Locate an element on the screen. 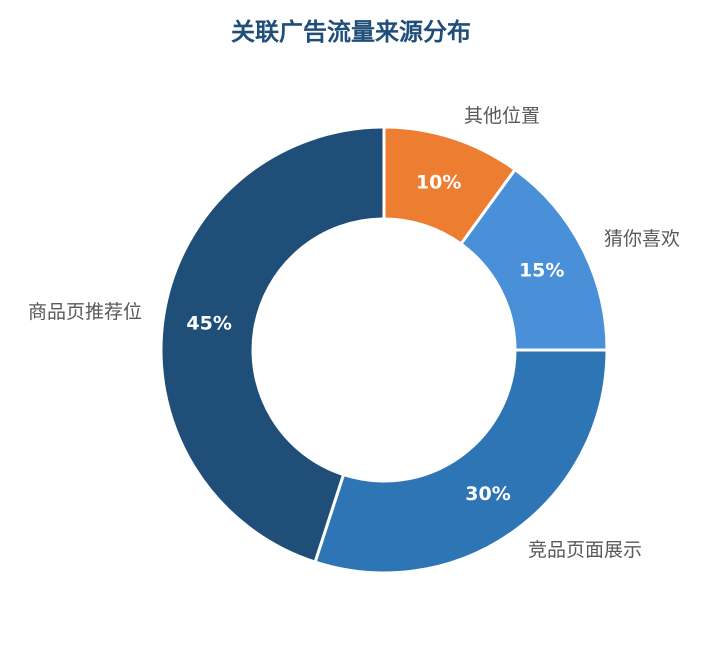 This screenshot has height=645, width=702. slice-category-label-2: 猜你喜欢 is located at coordinates (642, 239).